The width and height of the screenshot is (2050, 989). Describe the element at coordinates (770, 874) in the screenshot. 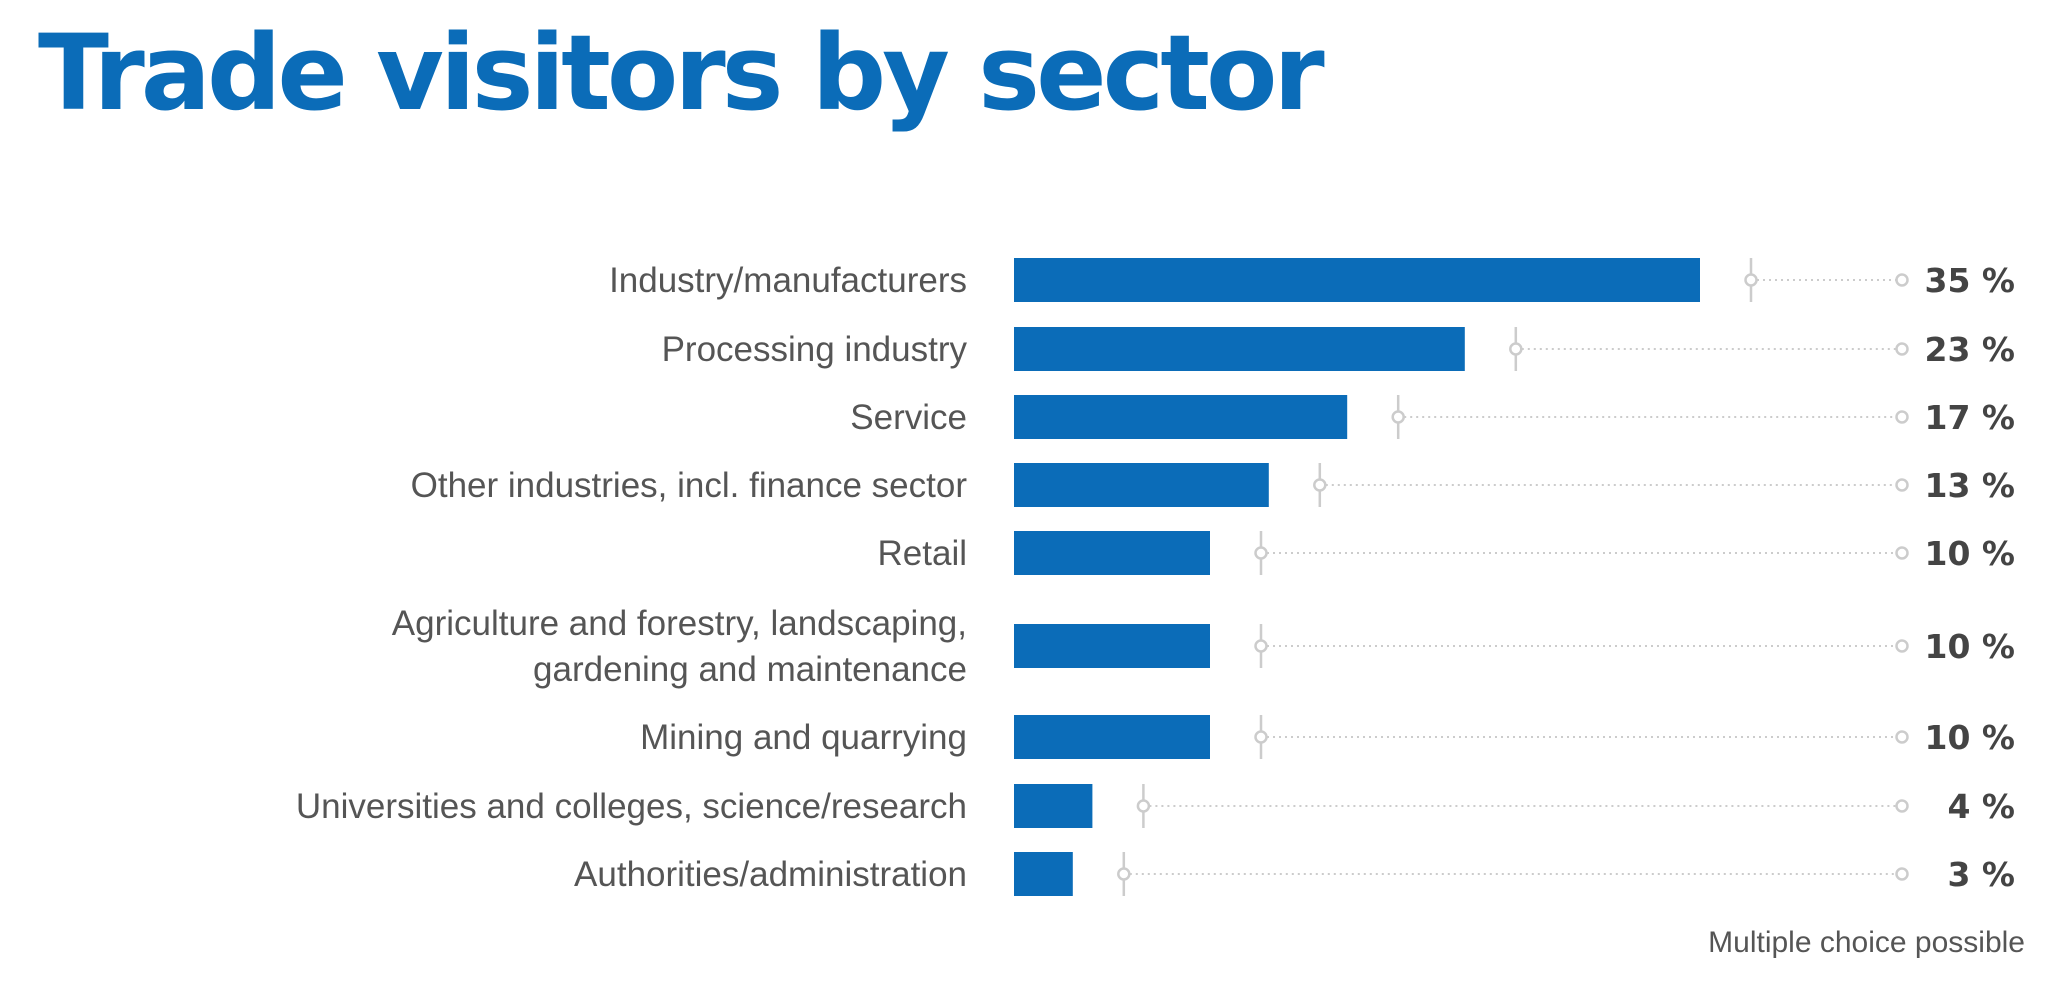

I see `category-label: Authorities/administration` at that location.